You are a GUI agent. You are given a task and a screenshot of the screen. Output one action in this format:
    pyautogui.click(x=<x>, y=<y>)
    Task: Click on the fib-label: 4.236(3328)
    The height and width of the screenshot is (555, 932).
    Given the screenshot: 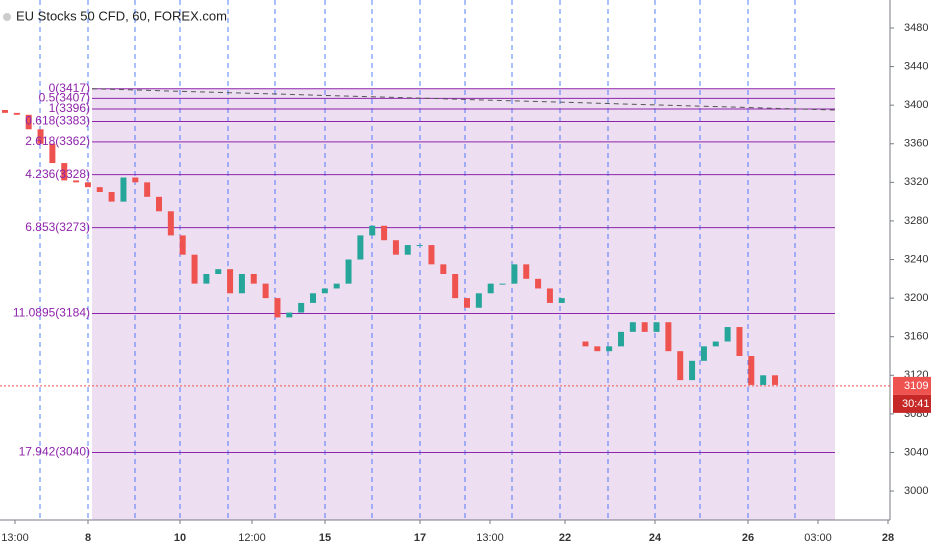 What is the action you would take?
    pyautogui.click(x=57, y=174)
    